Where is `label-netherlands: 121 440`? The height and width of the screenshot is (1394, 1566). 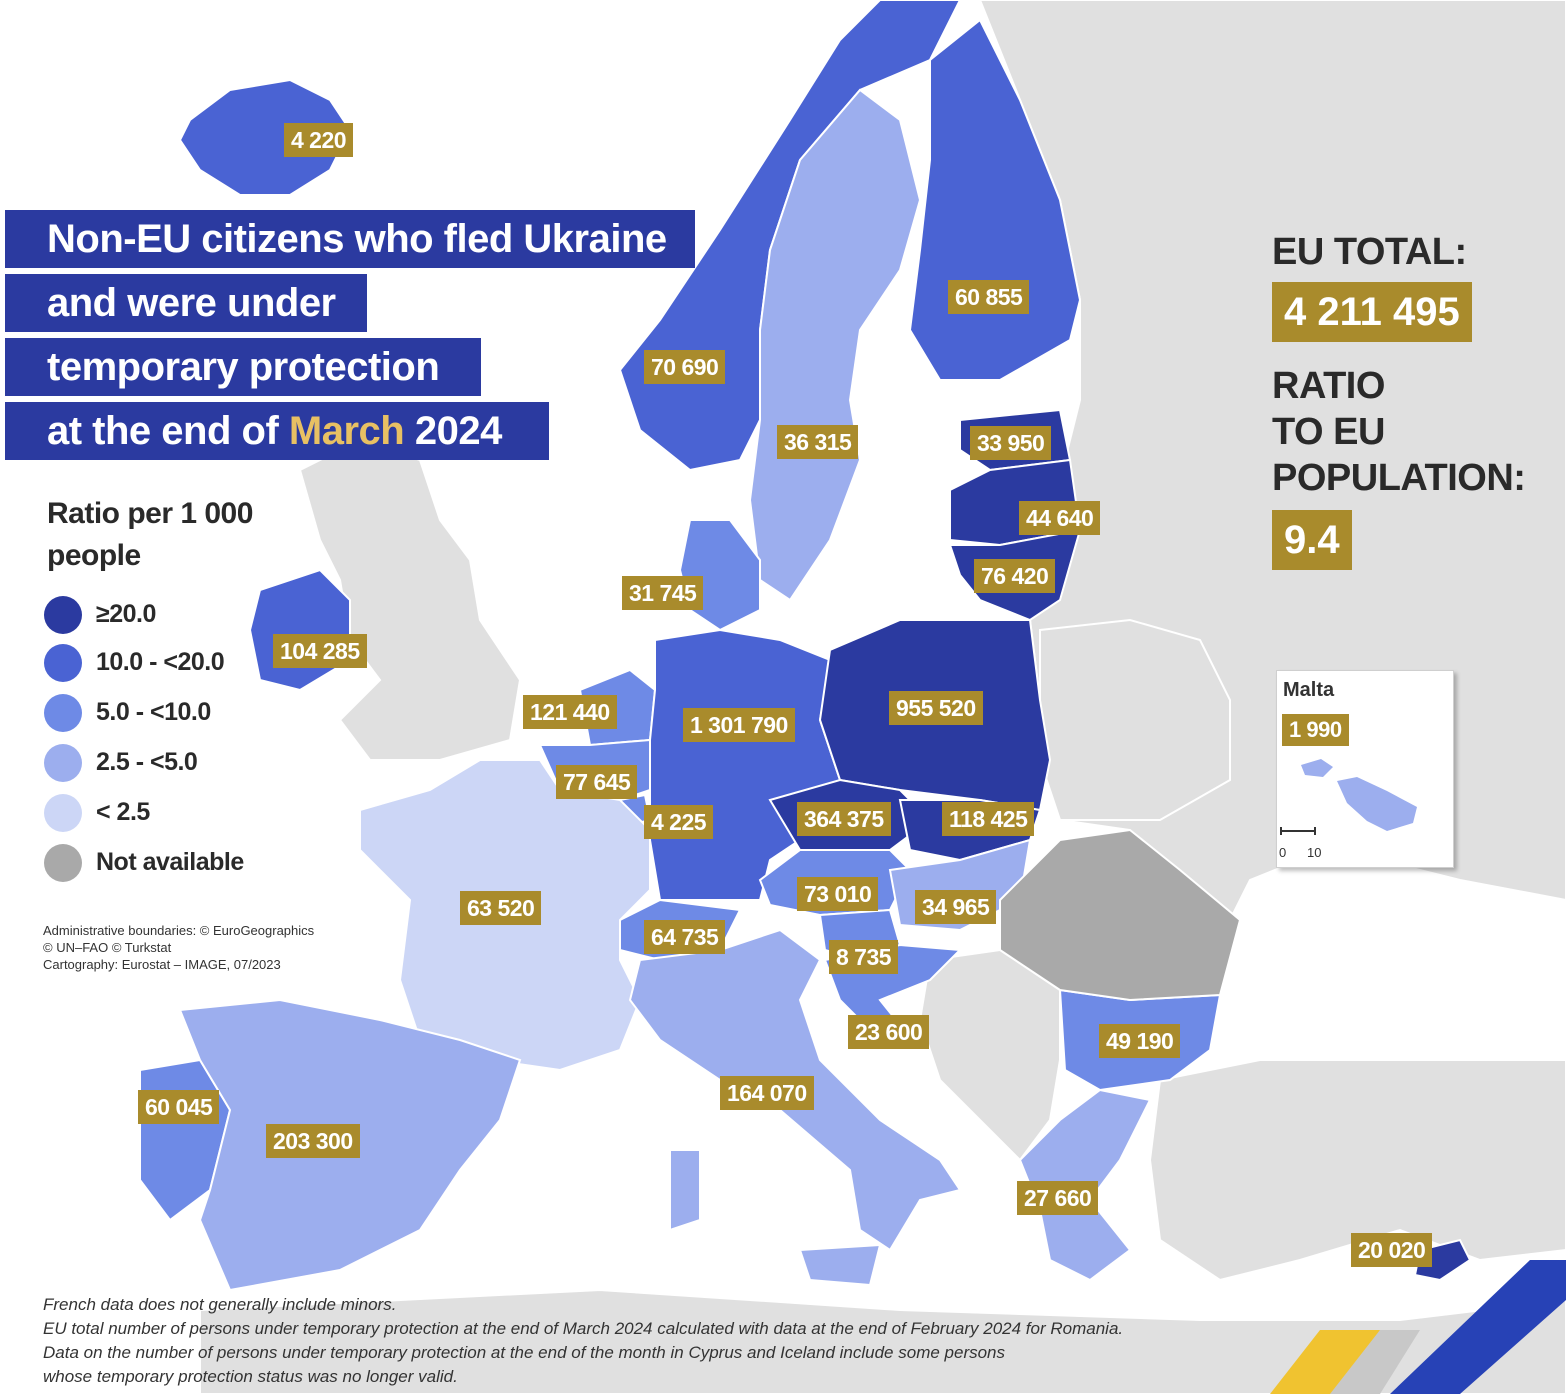
label-netherlands: 121 440 is located at coordinates (570, 712).